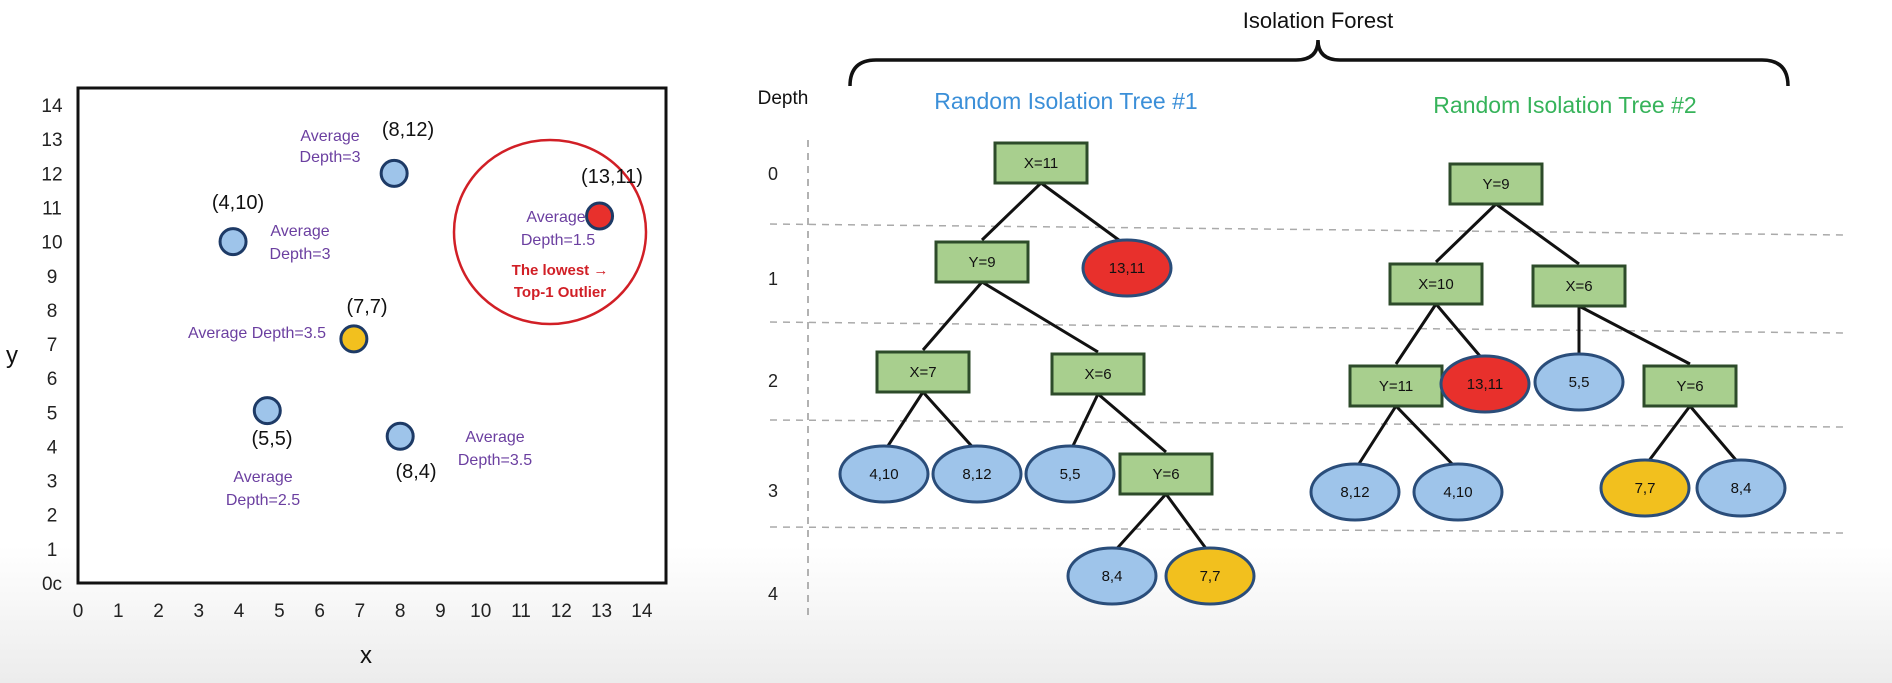  Describe the element at coordinates (440, 611) in the screenshot. I see `x-tick-label: 9` at that location.